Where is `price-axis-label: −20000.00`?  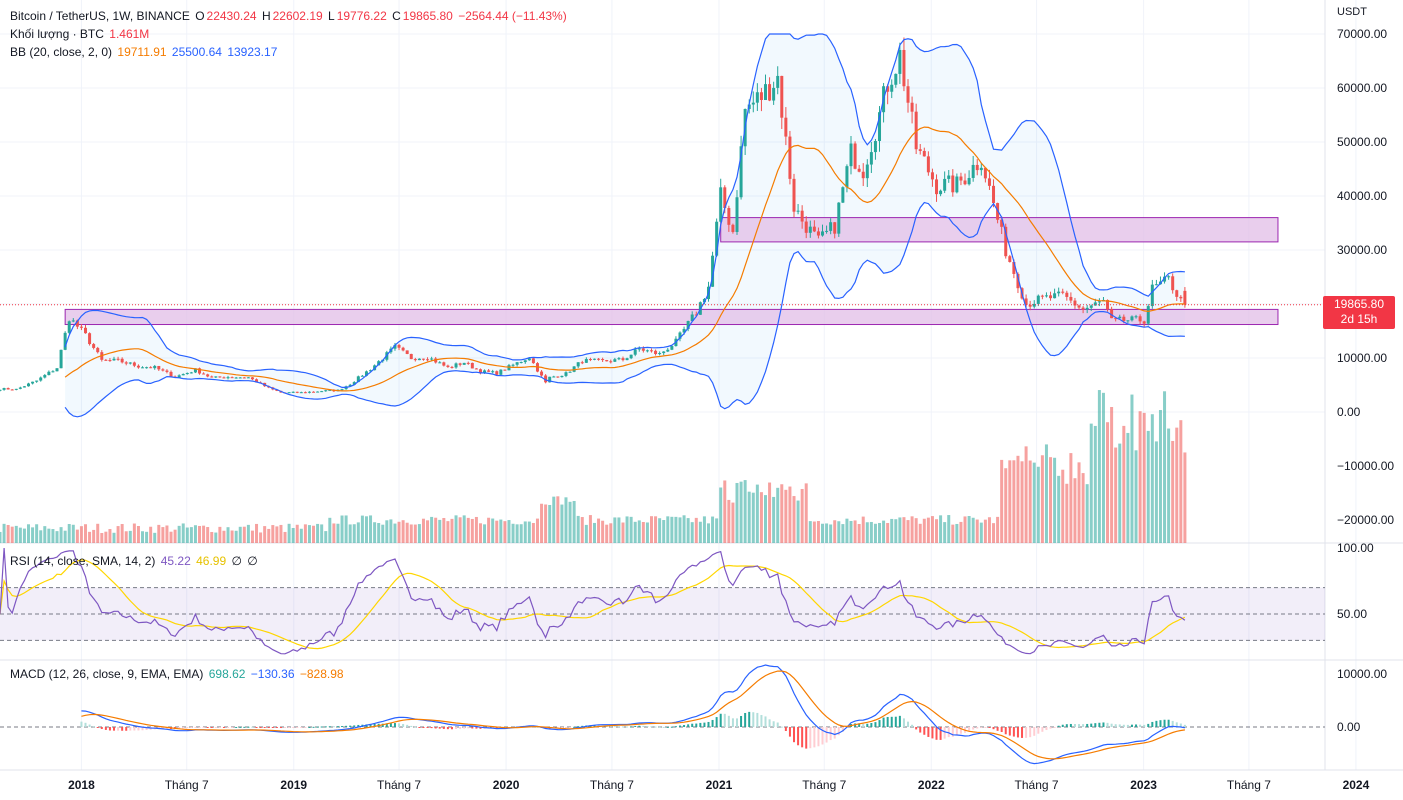
price-axis-label: −20000.00 is located at coordinates (1365, 520).